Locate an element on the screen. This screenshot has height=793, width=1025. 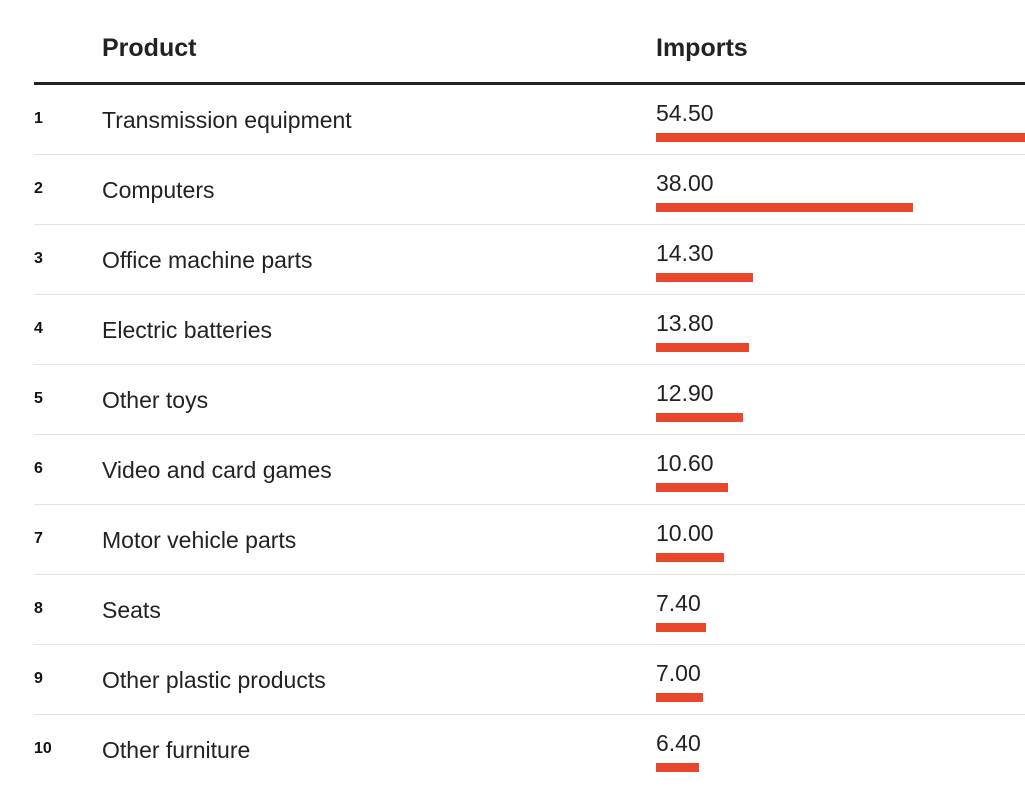
imports-value-label: 12.90 is located at coordinates (685, 393).